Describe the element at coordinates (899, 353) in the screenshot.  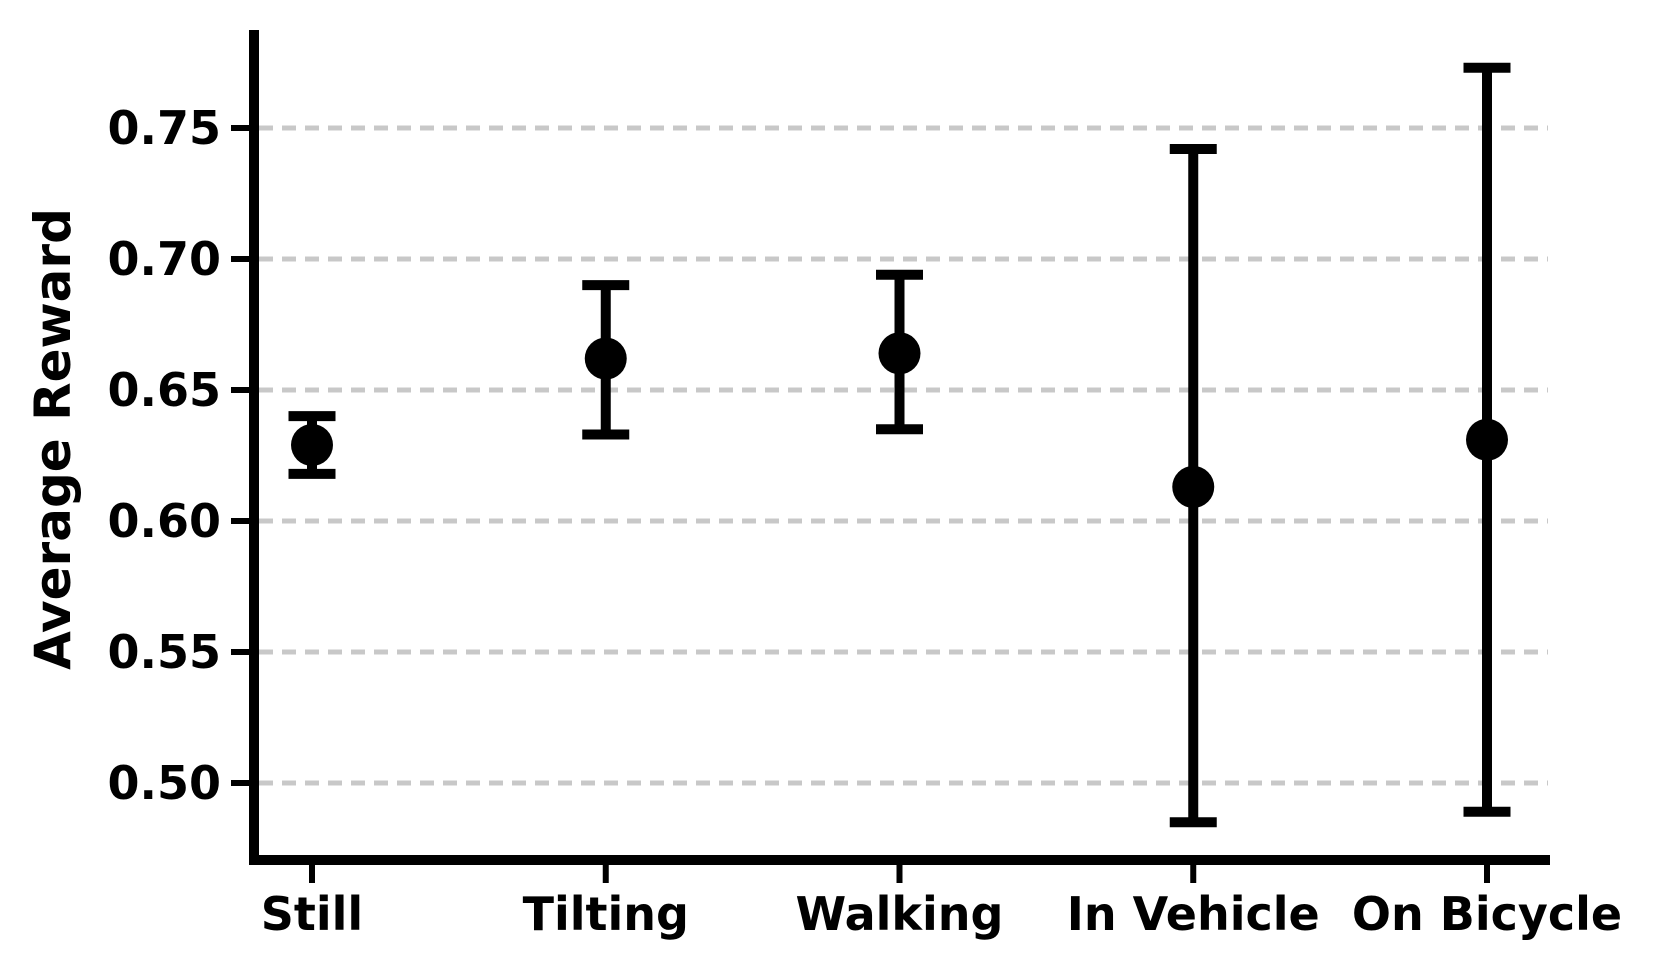
I see `data-point-walking` at that location.